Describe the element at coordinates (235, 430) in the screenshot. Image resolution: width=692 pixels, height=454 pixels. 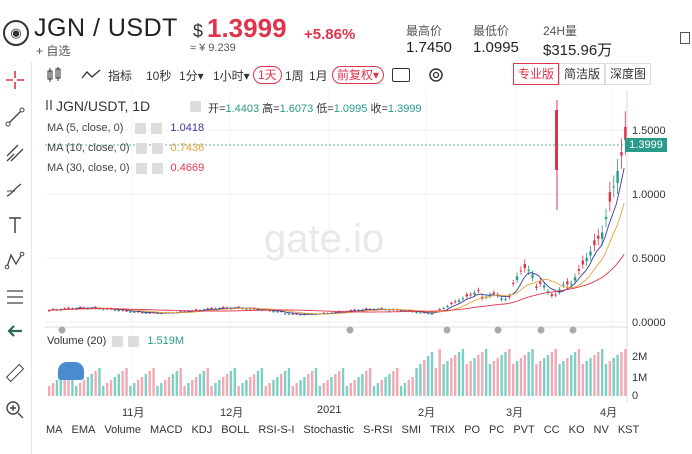
I see `indicator-boll: BOLL` at that location.